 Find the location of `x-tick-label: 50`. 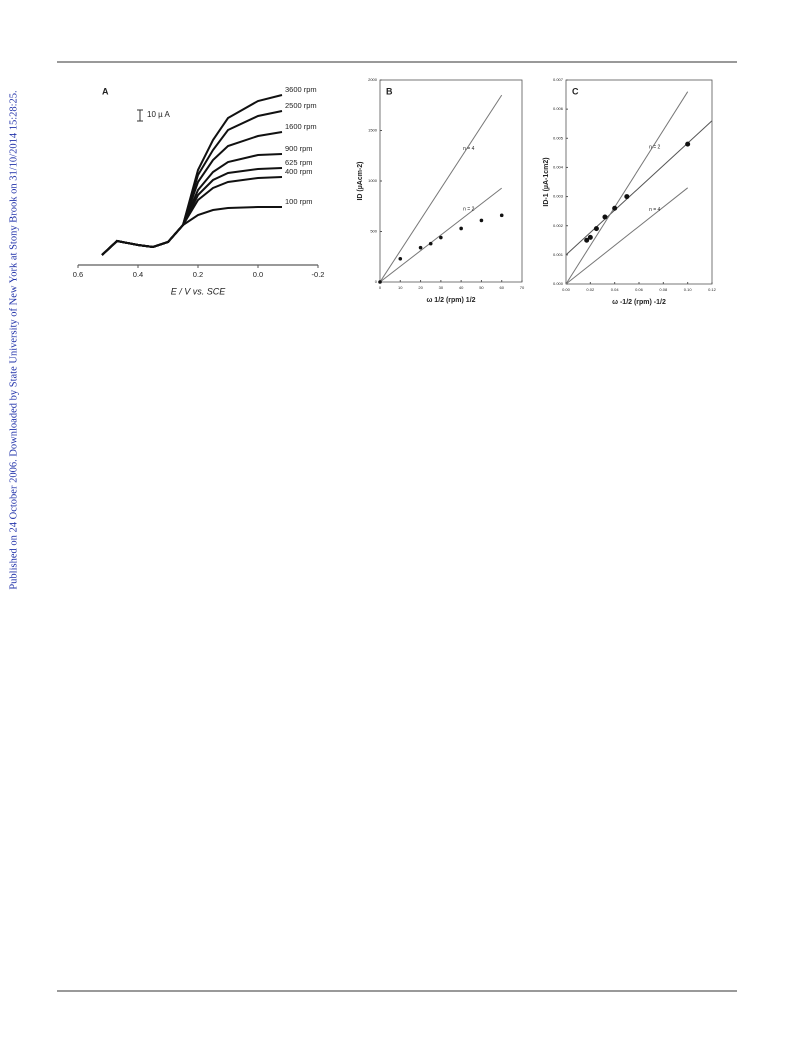

x-tick-label: 50 is located at coordinates (481, 287).